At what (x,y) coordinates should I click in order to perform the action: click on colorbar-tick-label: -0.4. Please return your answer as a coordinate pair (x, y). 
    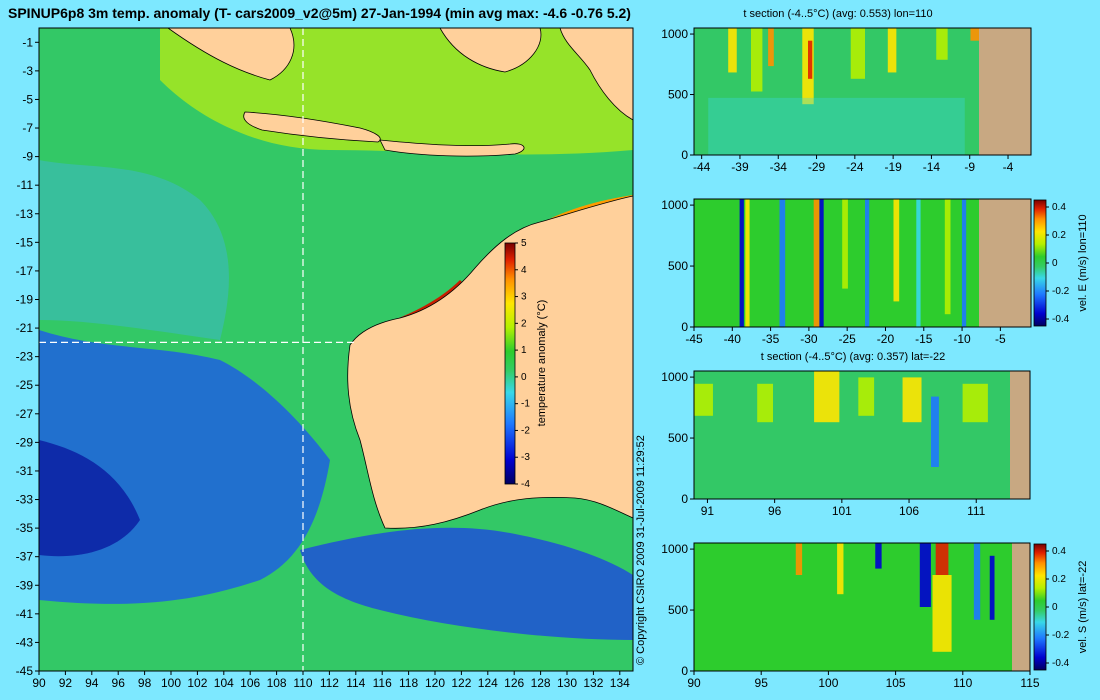
    Looking at the image, I should click on (1061, 663).